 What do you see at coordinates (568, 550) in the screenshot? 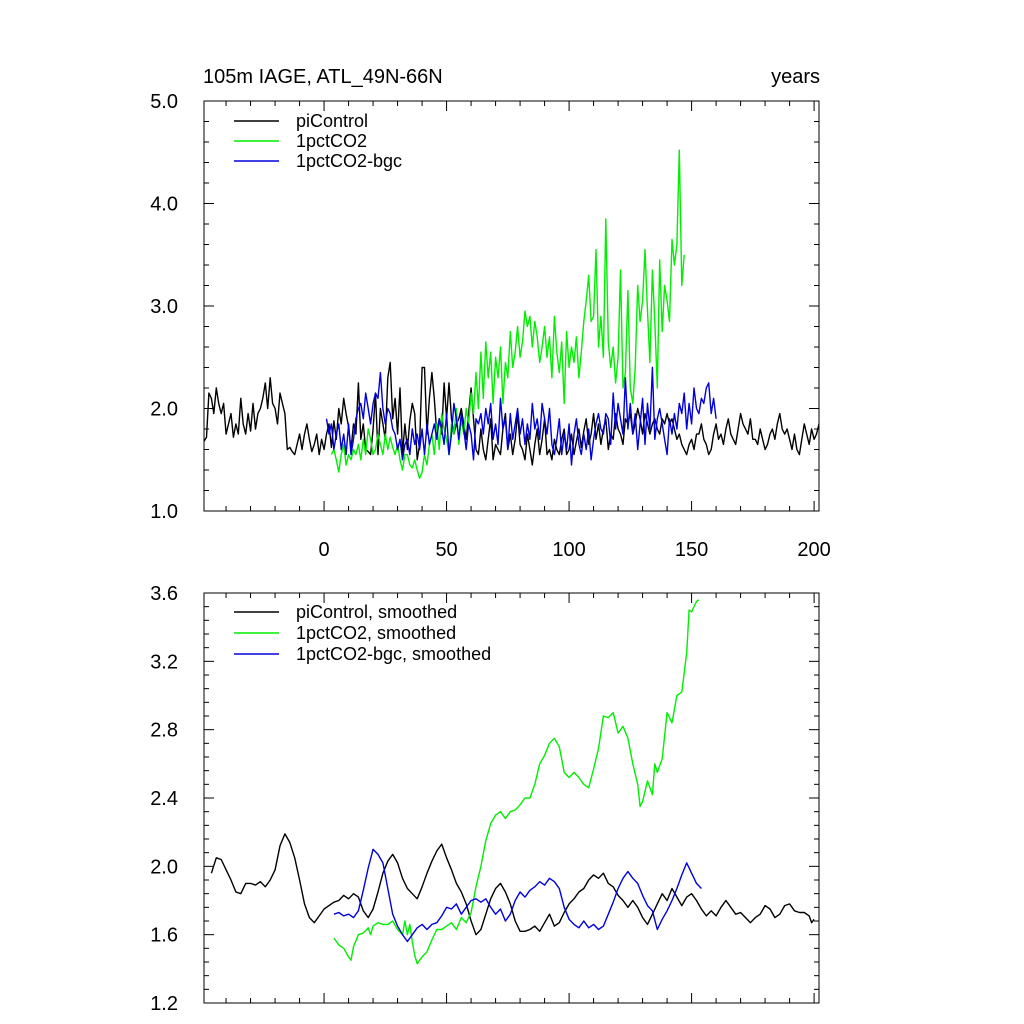
I see `x-tick-label: 100` at bounding box center [568, 550].